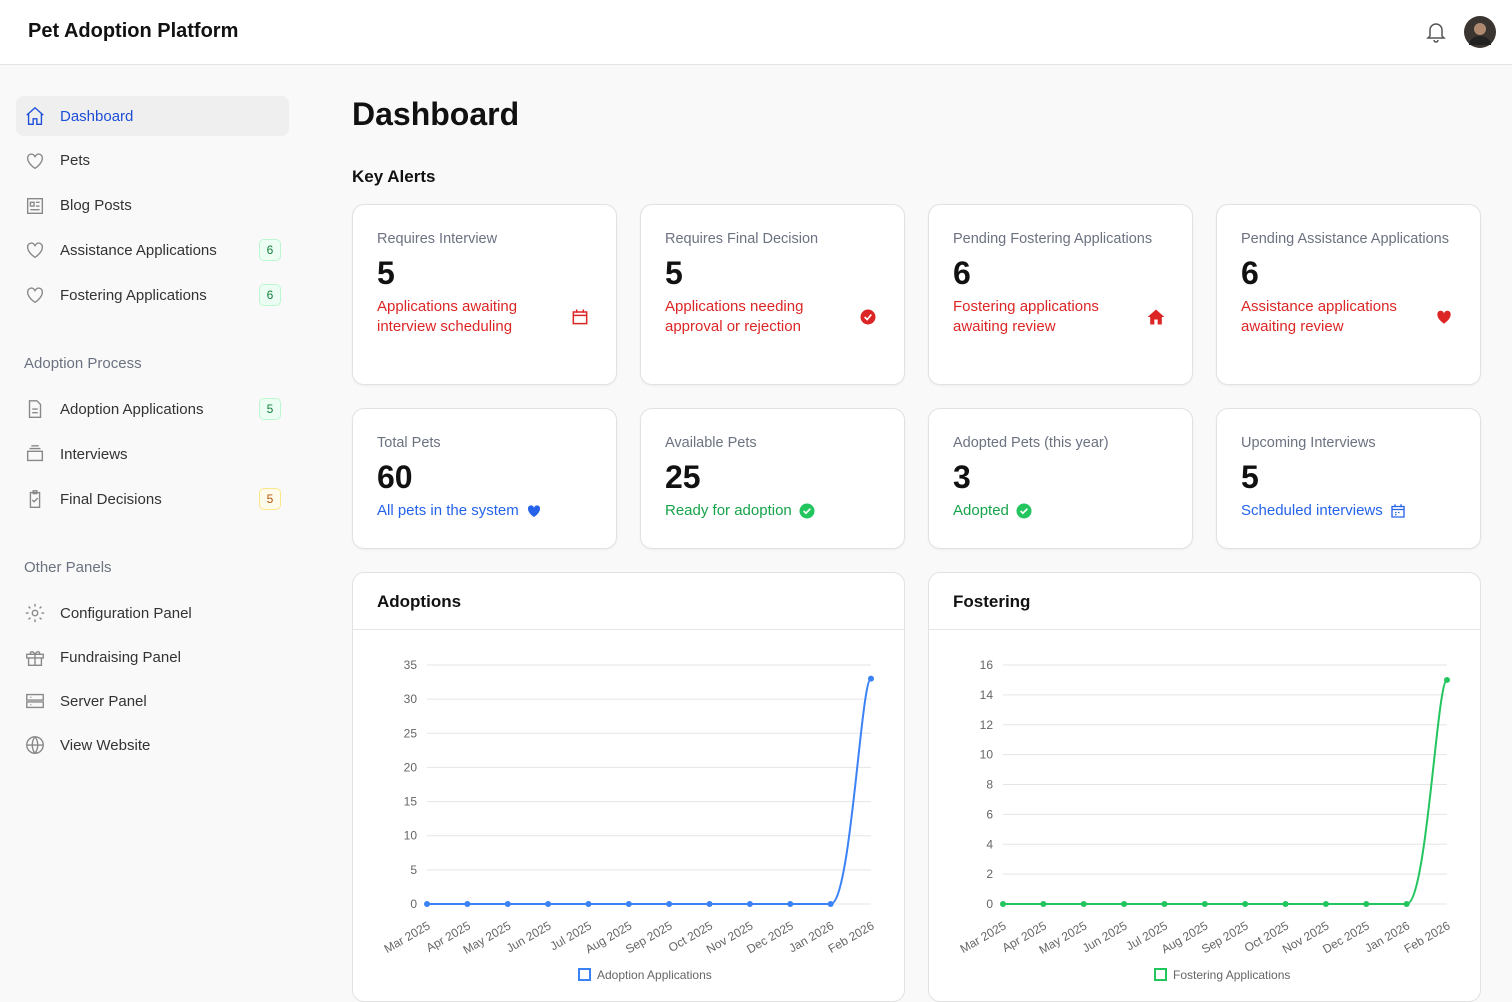  I want to click on card-description: Fostering applications awaiting review, so click(1060, 317).